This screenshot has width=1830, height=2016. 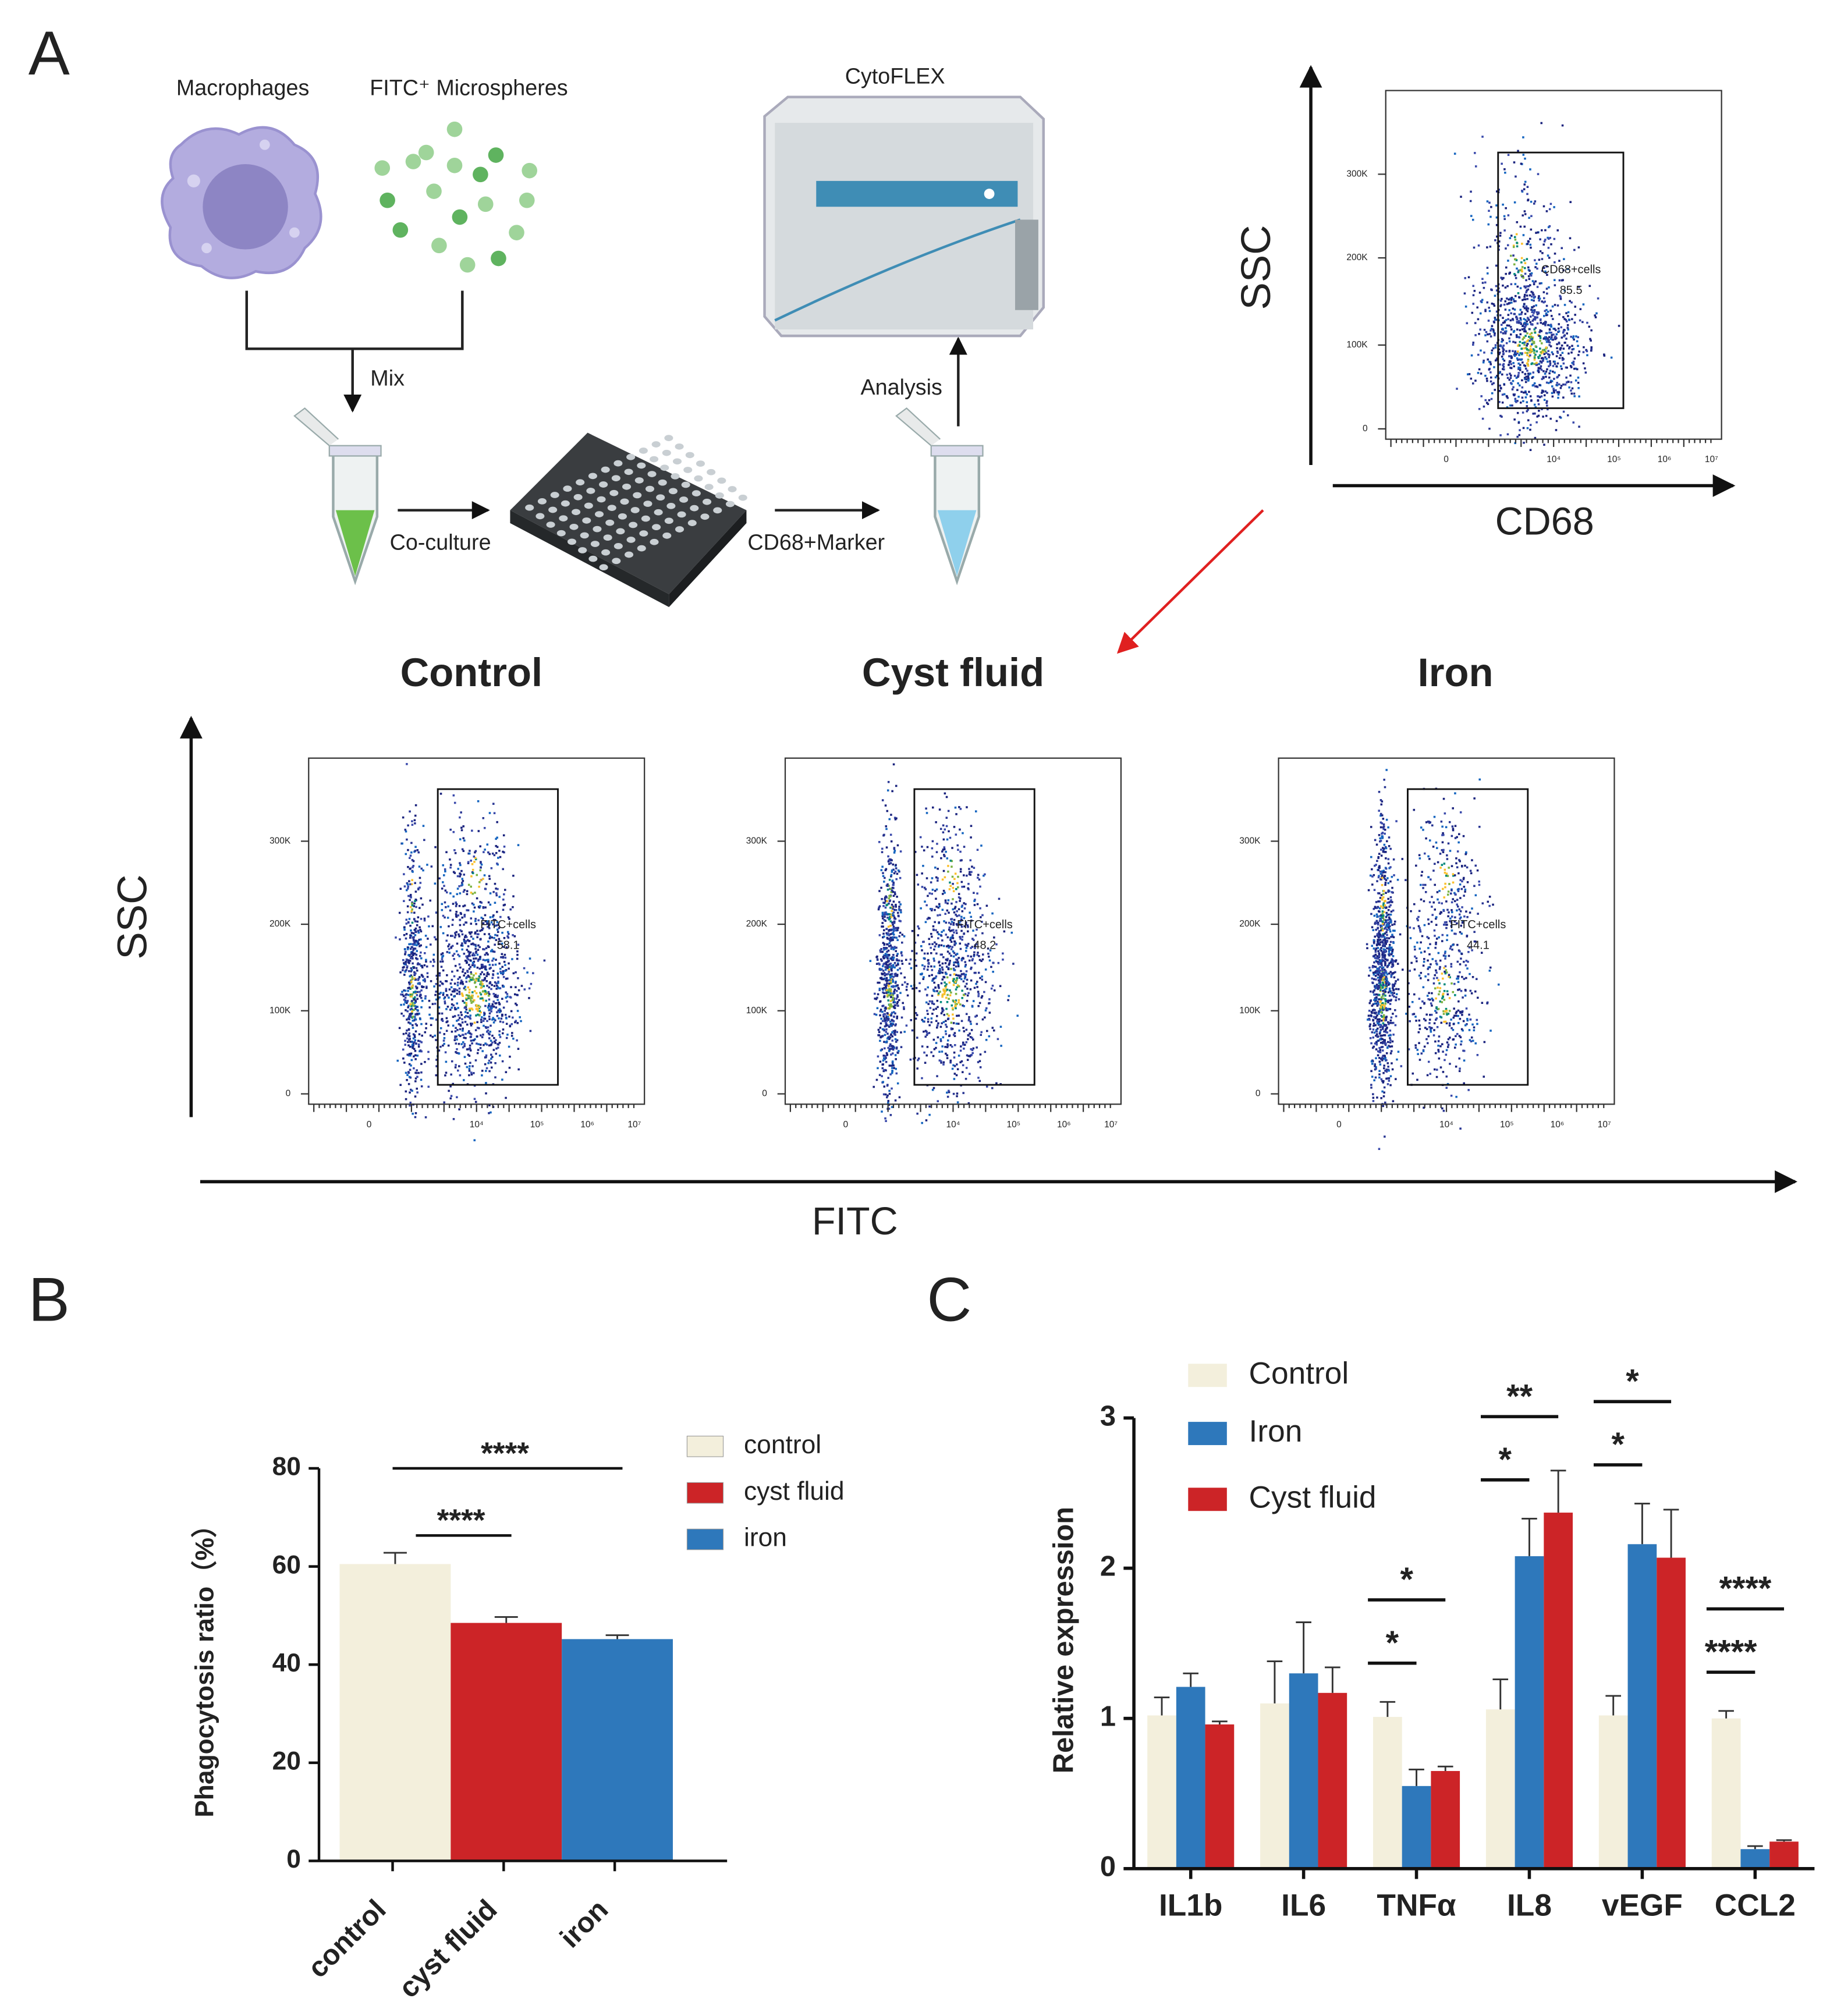 I want to click on microsphere, so click(x=499, y=258).